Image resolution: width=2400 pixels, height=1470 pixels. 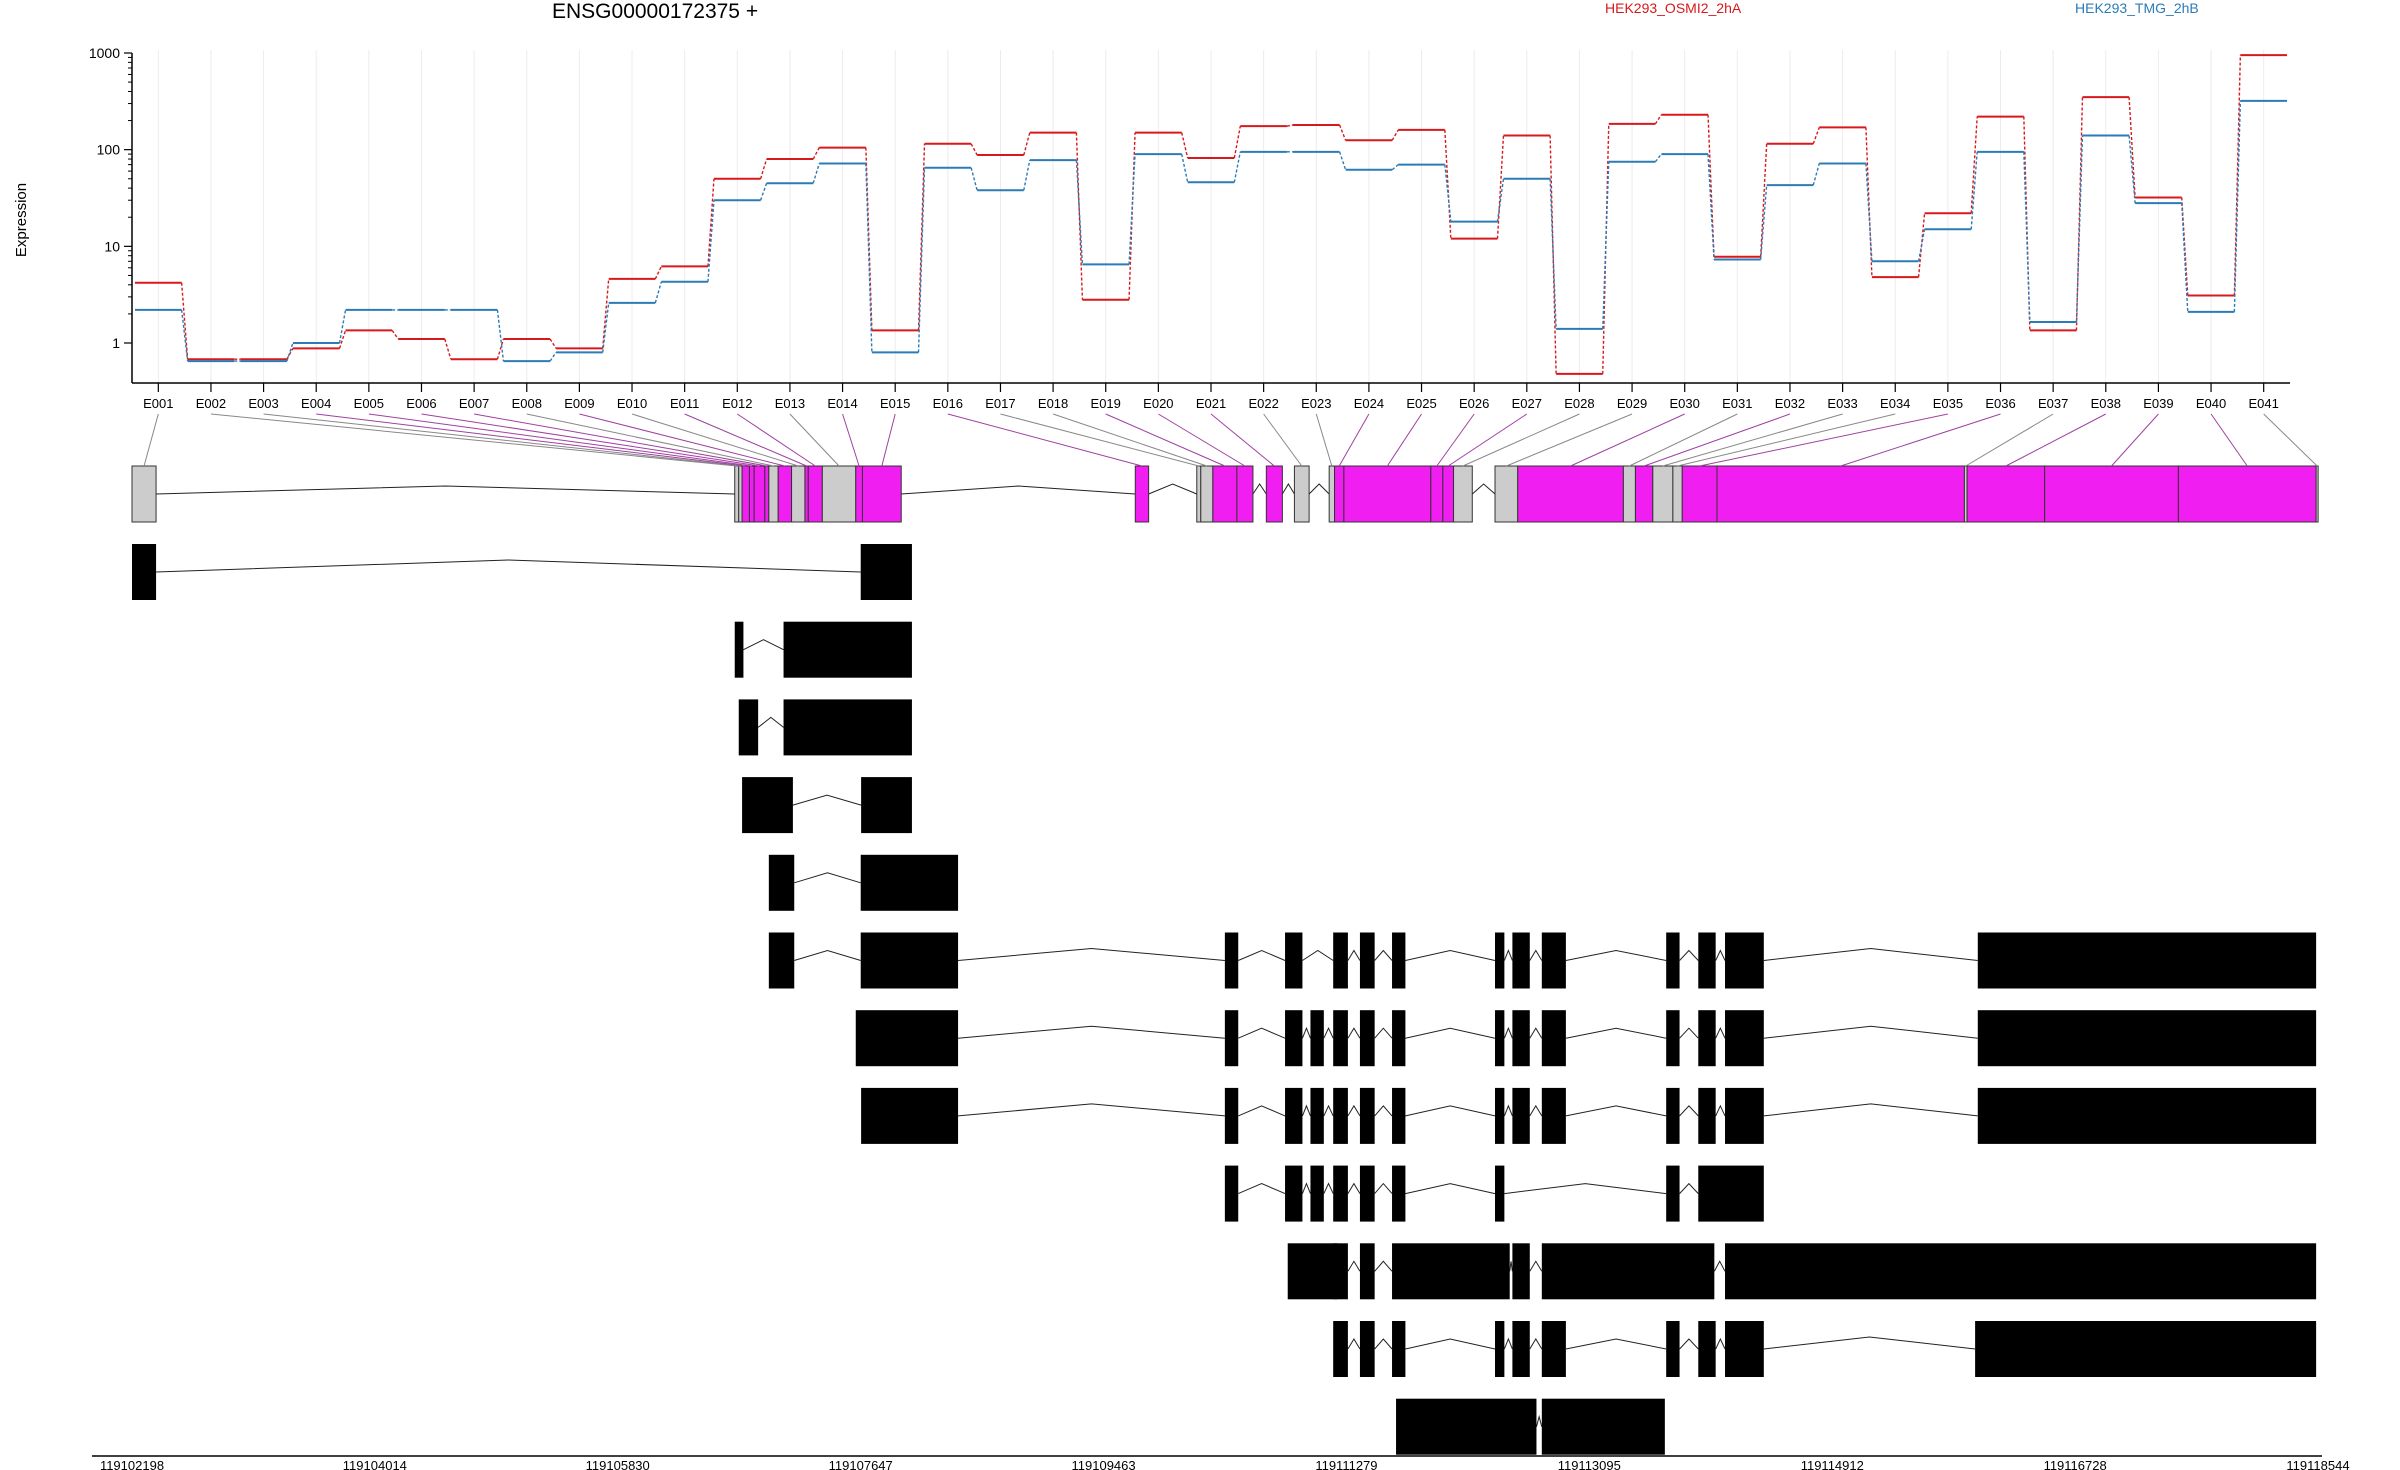 I want to click on exon-label: E013, so click(x=790, y=403).